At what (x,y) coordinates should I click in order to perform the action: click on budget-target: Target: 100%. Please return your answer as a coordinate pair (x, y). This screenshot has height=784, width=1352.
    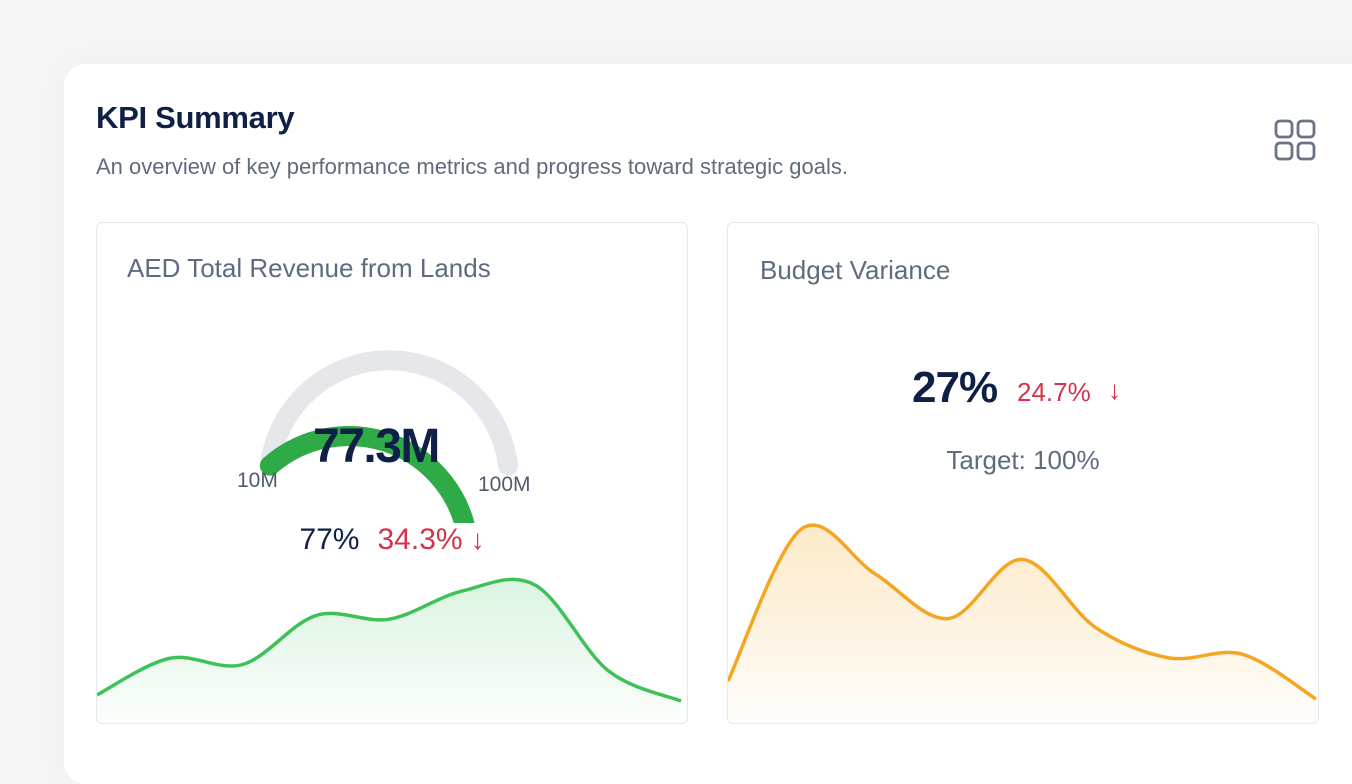
    Looking at the image, I should click on (1023, 460).